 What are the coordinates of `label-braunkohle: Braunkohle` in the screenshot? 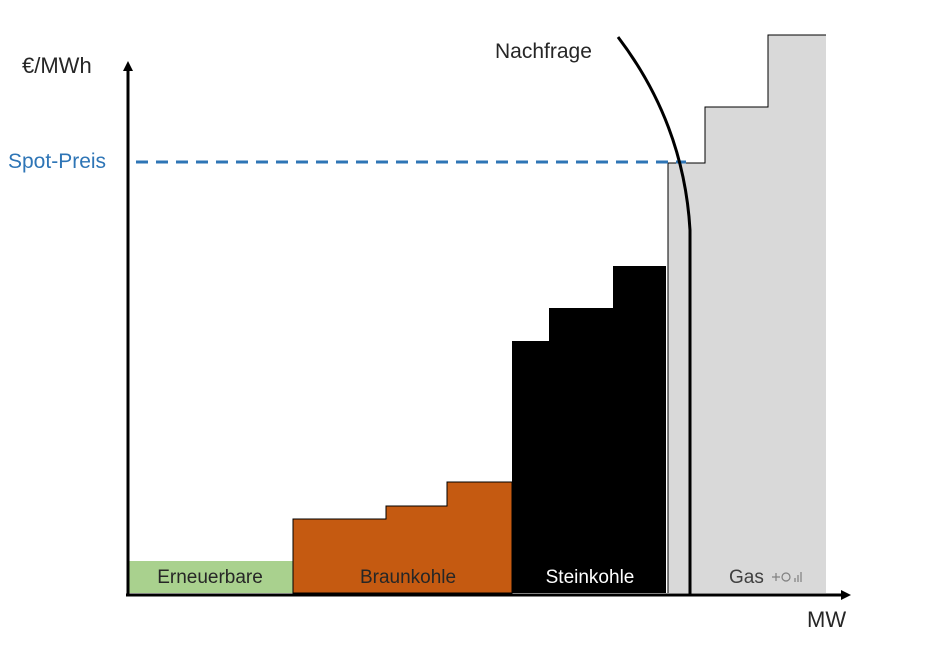 It's located at (408, 577).